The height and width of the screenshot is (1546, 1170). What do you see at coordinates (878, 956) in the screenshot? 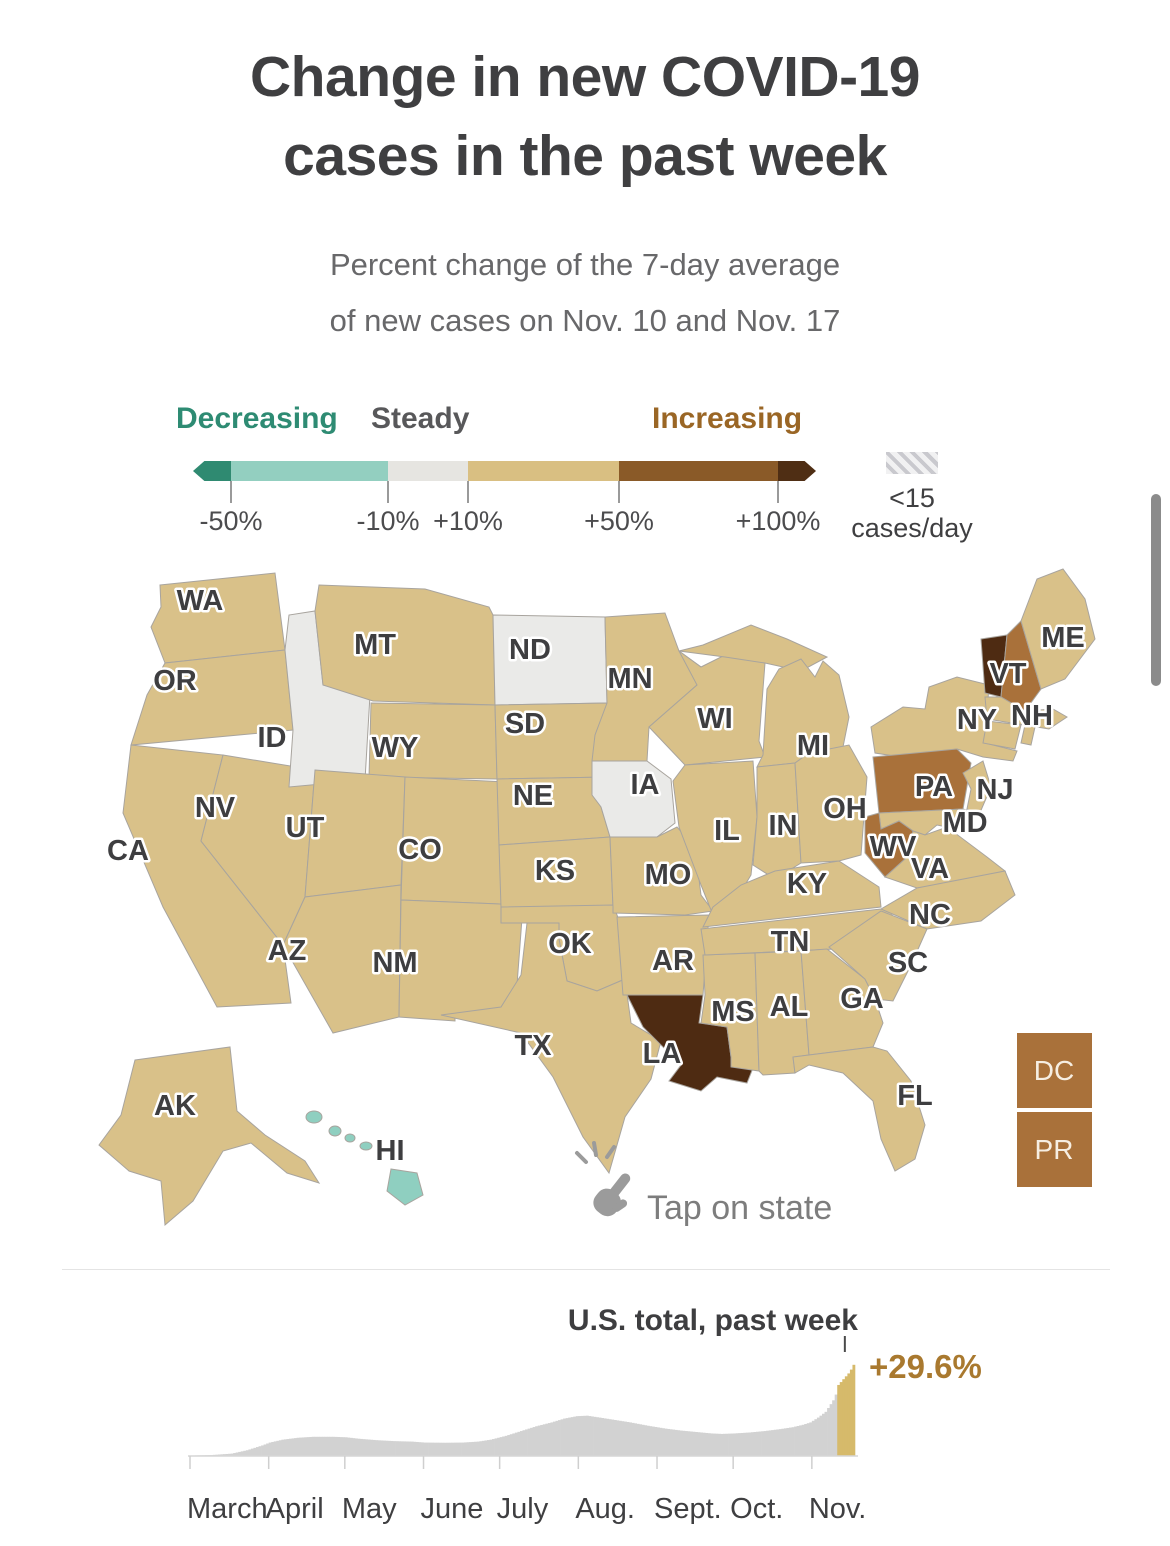
I see `state-SC` at bounding box center [878, 956].